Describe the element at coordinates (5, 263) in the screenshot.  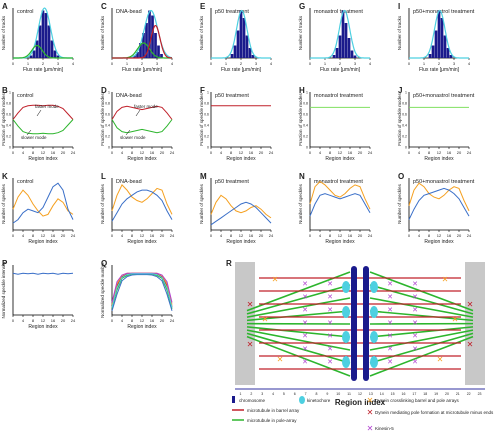
I see `panel-letter-P: P` at that location.